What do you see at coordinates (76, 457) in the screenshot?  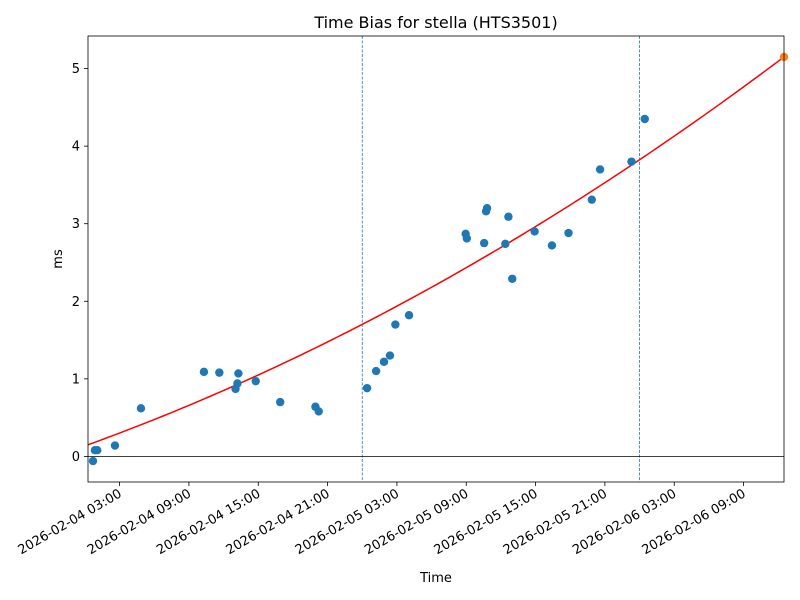 I see `y-tick-label-0: 0` at bounding box center [76, 457].